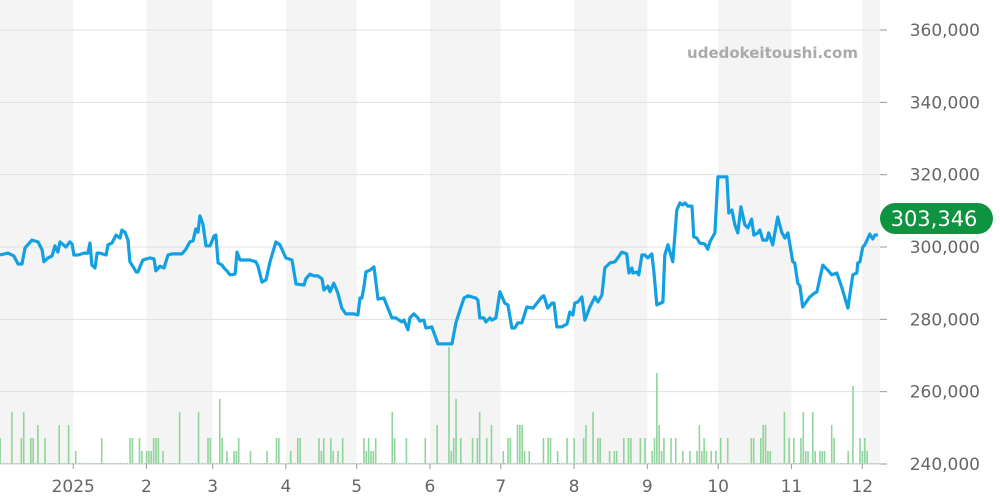 Image resolution: width=1000 pixels, height=500 pixels. I want to click on current-price-label: 303,346, so click(934, 219).